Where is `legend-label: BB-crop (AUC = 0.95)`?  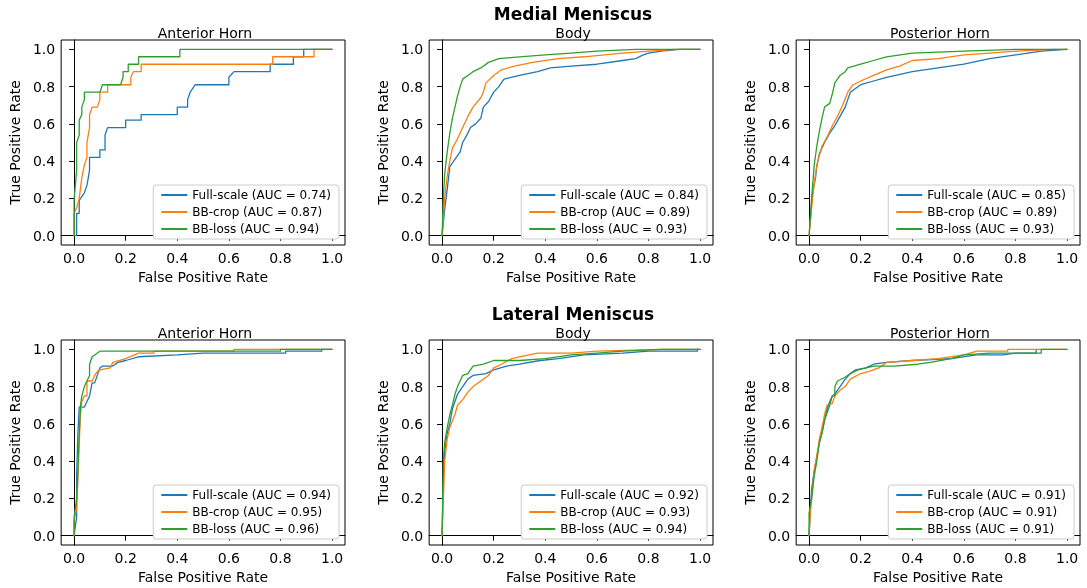 legend-label: BB-crop (AUC = 0.95) is located at coordinates (257, 512).